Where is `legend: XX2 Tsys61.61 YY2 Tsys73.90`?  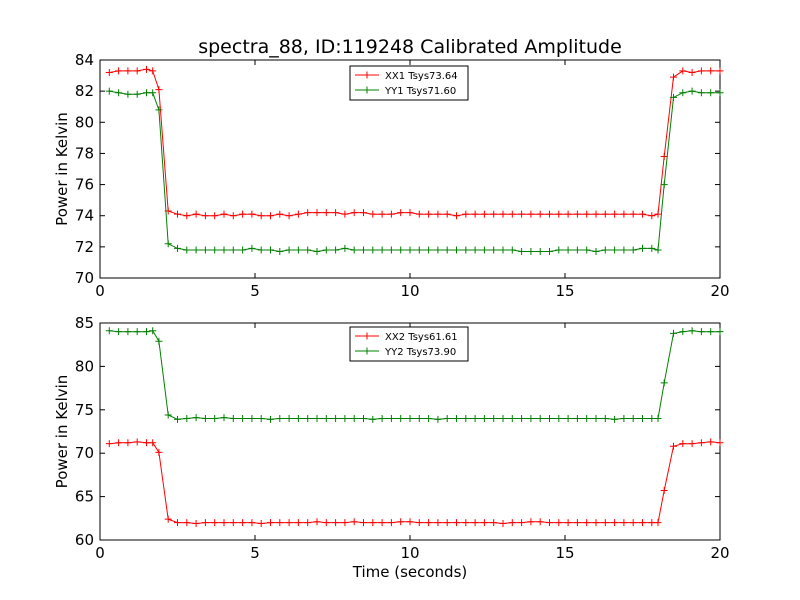 legend: XX2 Tsys61.61 YY2 Tsys73.90 is located at coordinates (409, 344).